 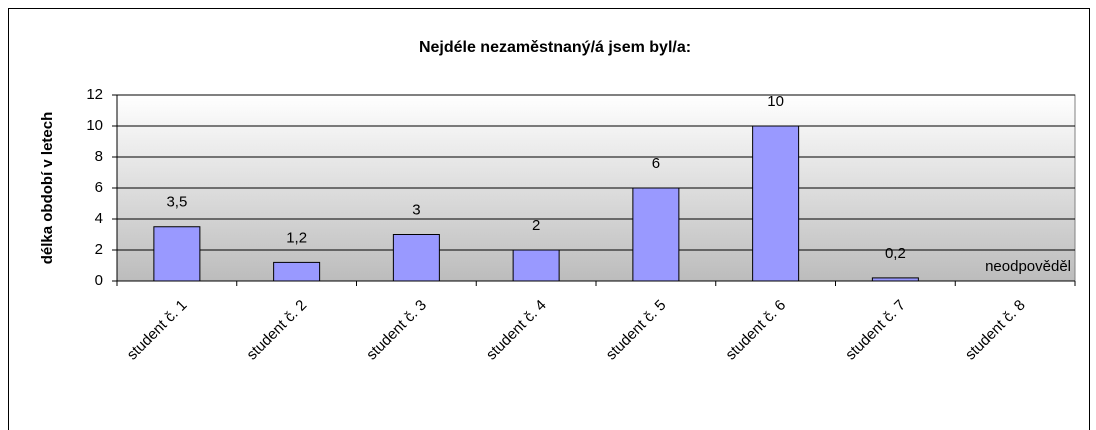 What do you see at coordinates (656, 163) in the screenshot?
I see `data-label: 6` at bounding box center [656, 163].